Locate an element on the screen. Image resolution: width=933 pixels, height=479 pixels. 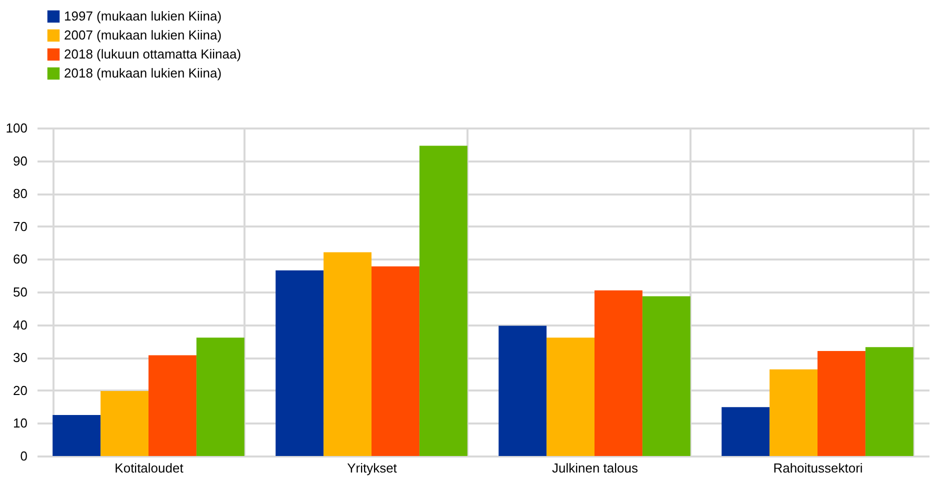
y-tick-label: 30 is located at coordinates (20, 358).